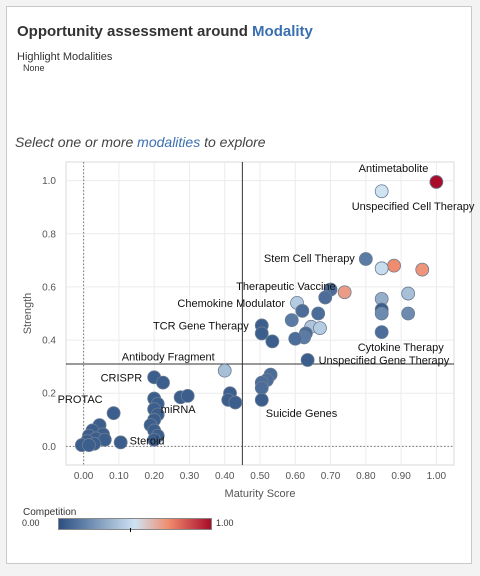  Describe the element at coordinates (49, 447) in the screenshot. I see `y-tick-label: 0.0` at that location.